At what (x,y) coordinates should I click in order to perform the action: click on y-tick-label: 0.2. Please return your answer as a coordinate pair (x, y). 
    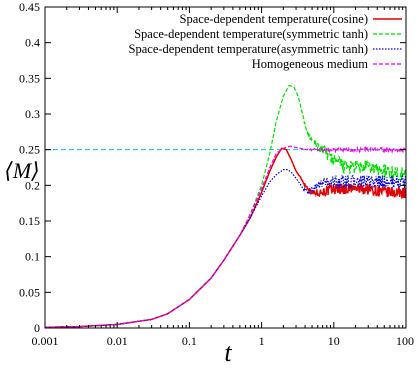
    Looking at the image, I should click on (32, 185).